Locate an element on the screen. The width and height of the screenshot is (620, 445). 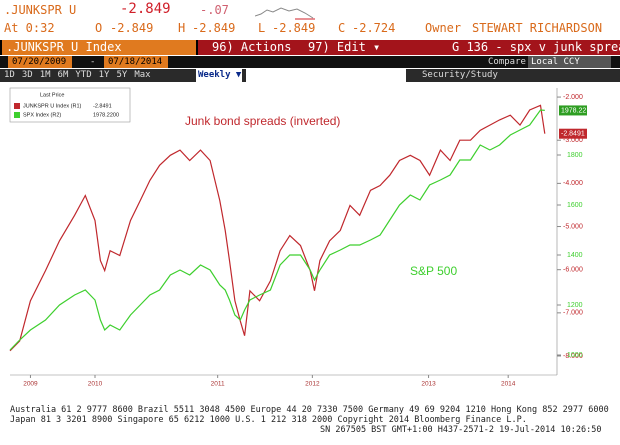
y2-tick-label: 1400 is located at coordinates (575, 255).